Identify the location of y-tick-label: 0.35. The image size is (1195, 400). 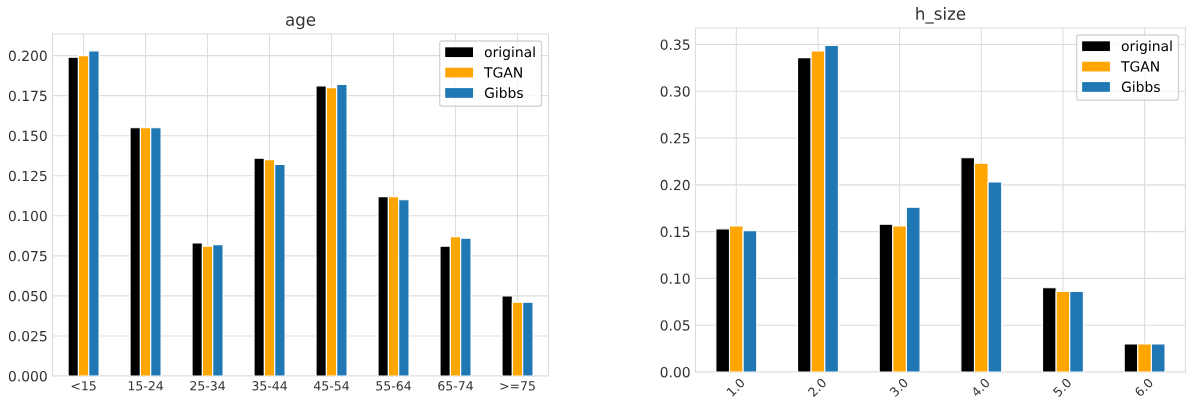
(675, 44).